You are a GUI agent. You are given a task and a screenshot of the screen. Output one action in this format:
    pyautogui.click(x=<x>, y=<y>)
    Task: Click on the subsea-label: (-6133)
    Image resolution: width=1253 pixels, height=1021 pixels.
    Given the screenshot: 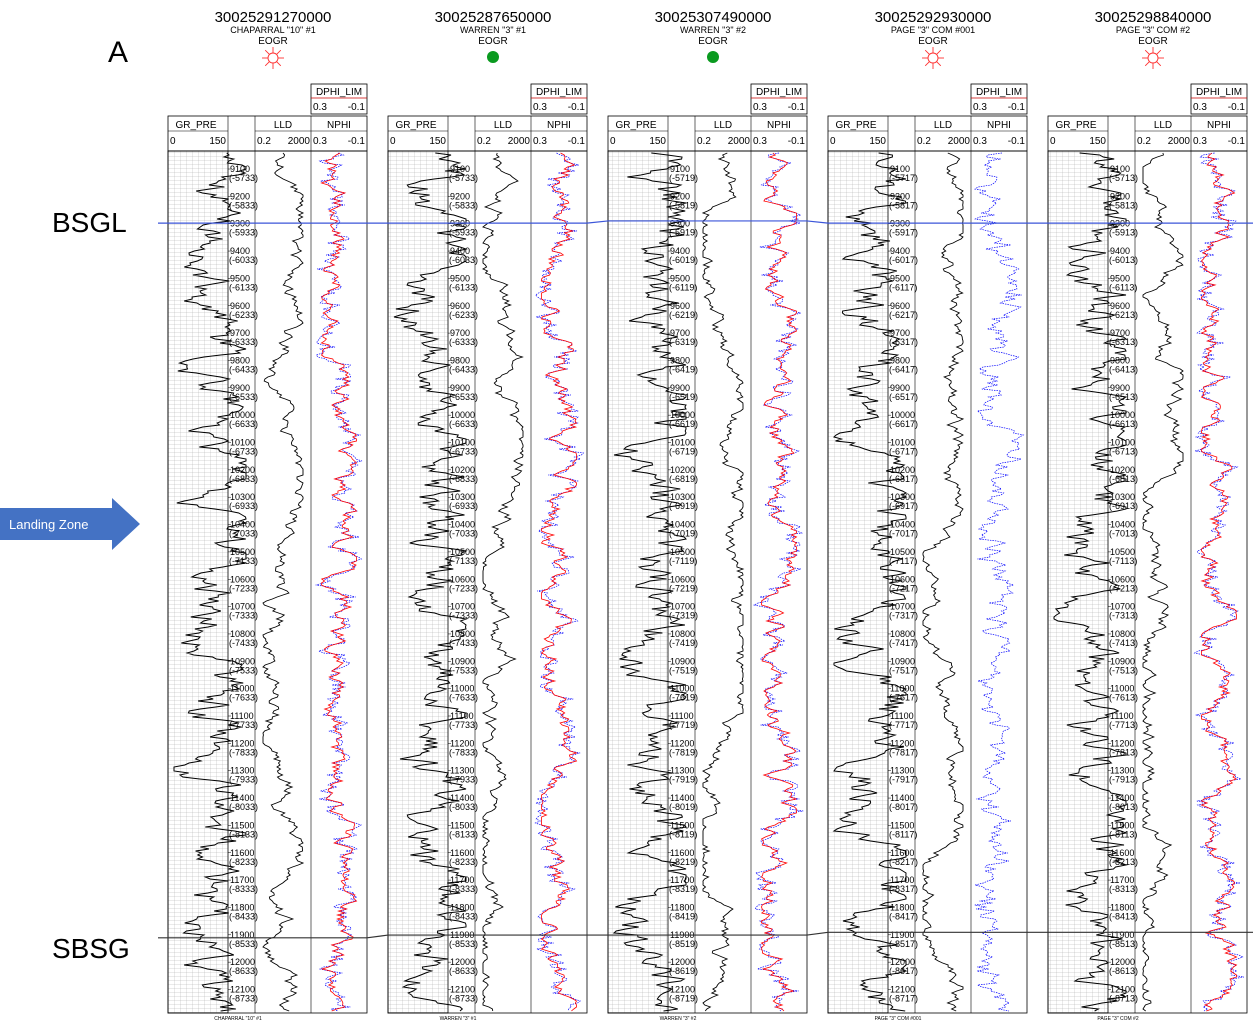 What is the action you would take?
    pyautogui.click(x=463, y=287)
    